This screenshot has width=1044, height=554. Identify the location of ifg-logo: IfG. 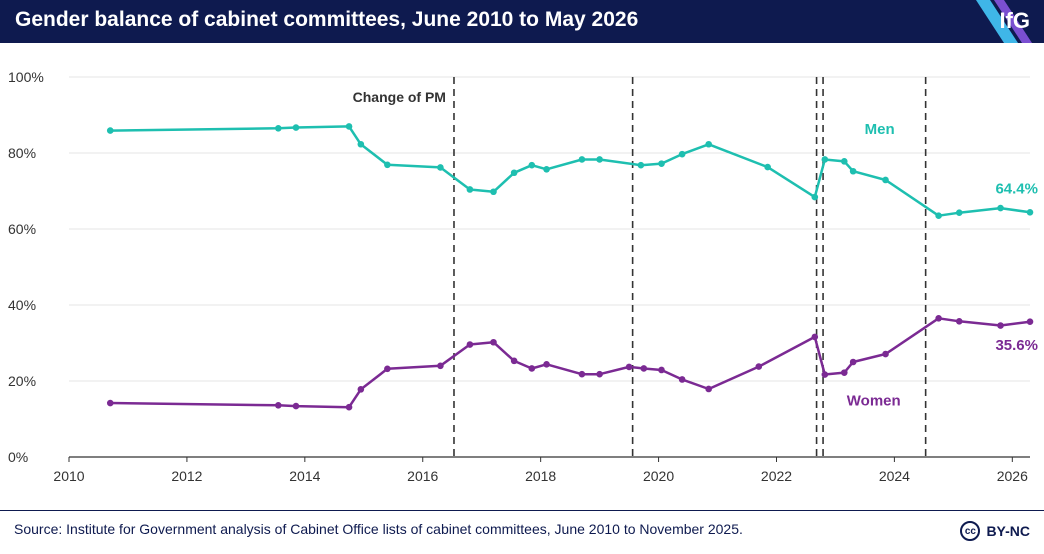
(1014, 20).